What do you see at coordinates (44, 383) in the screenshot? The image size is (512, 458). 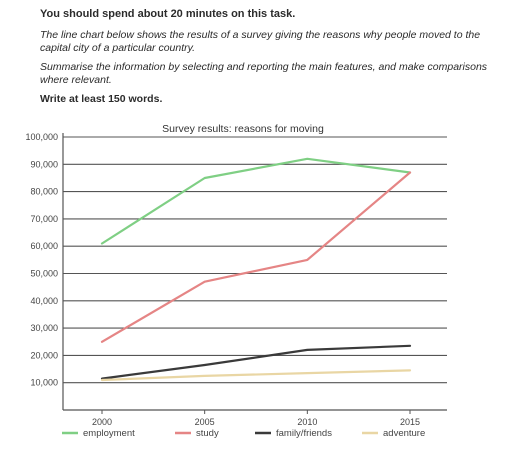 I see `y-tick-label: 10,000` at bounding box center [44, 383].